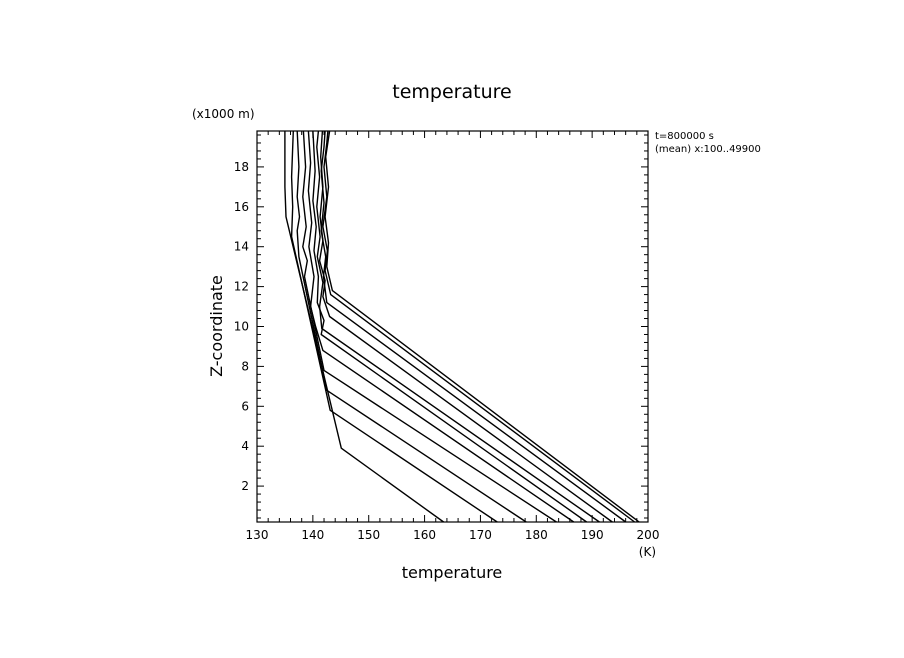 This screenshot has height=658, width=904. What do you see at coordinates (241, 167) in the screenshot?
I see `y-tick-label: 18` at bounding box center [241, 167].